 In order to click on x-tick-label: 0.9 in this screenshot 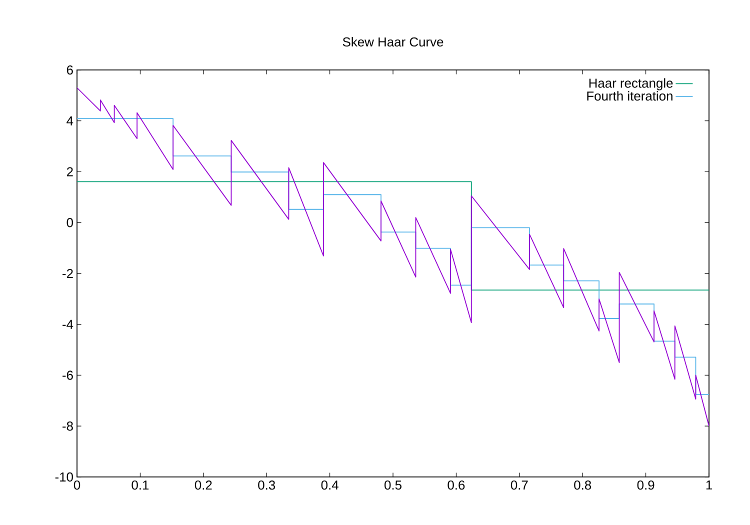, I will do `click(645, 485)`.